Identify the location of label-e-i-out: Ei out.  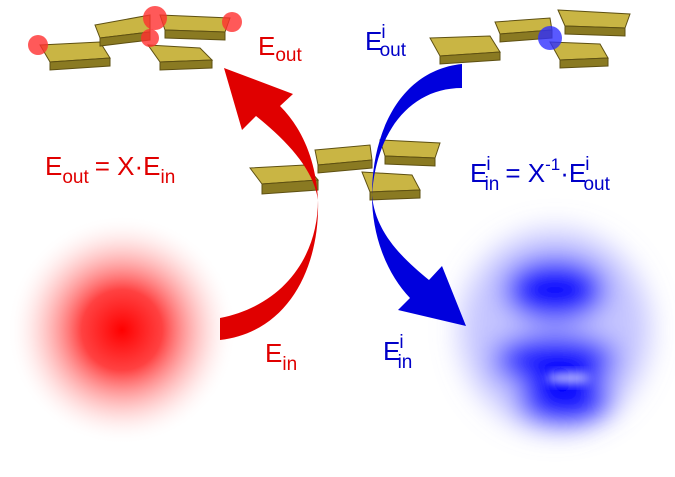
(386, 41).